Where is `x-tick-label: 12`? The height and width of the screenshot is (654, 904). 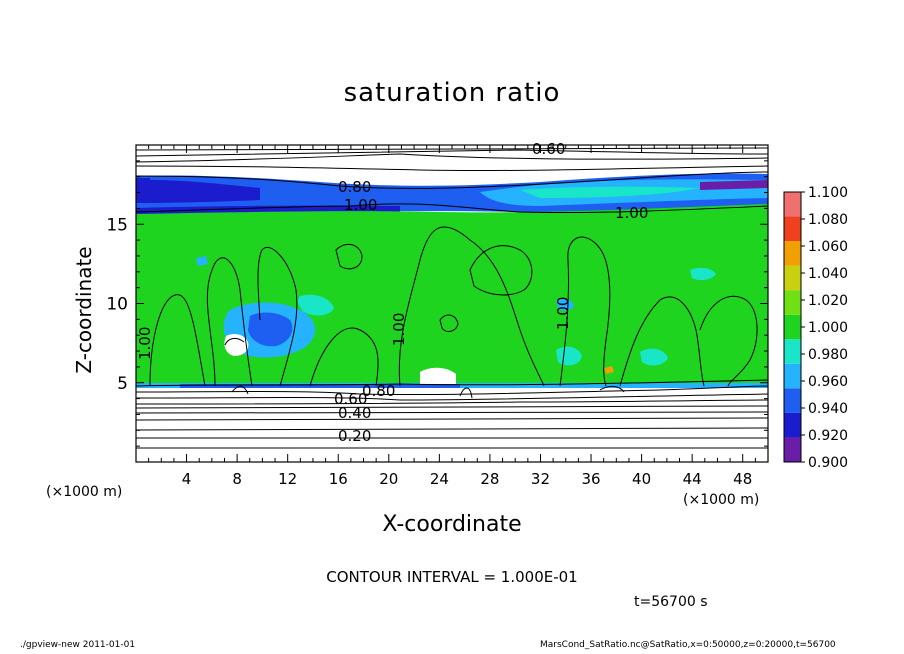 x-tick-label: 12 is located at coordinates (287, 479).